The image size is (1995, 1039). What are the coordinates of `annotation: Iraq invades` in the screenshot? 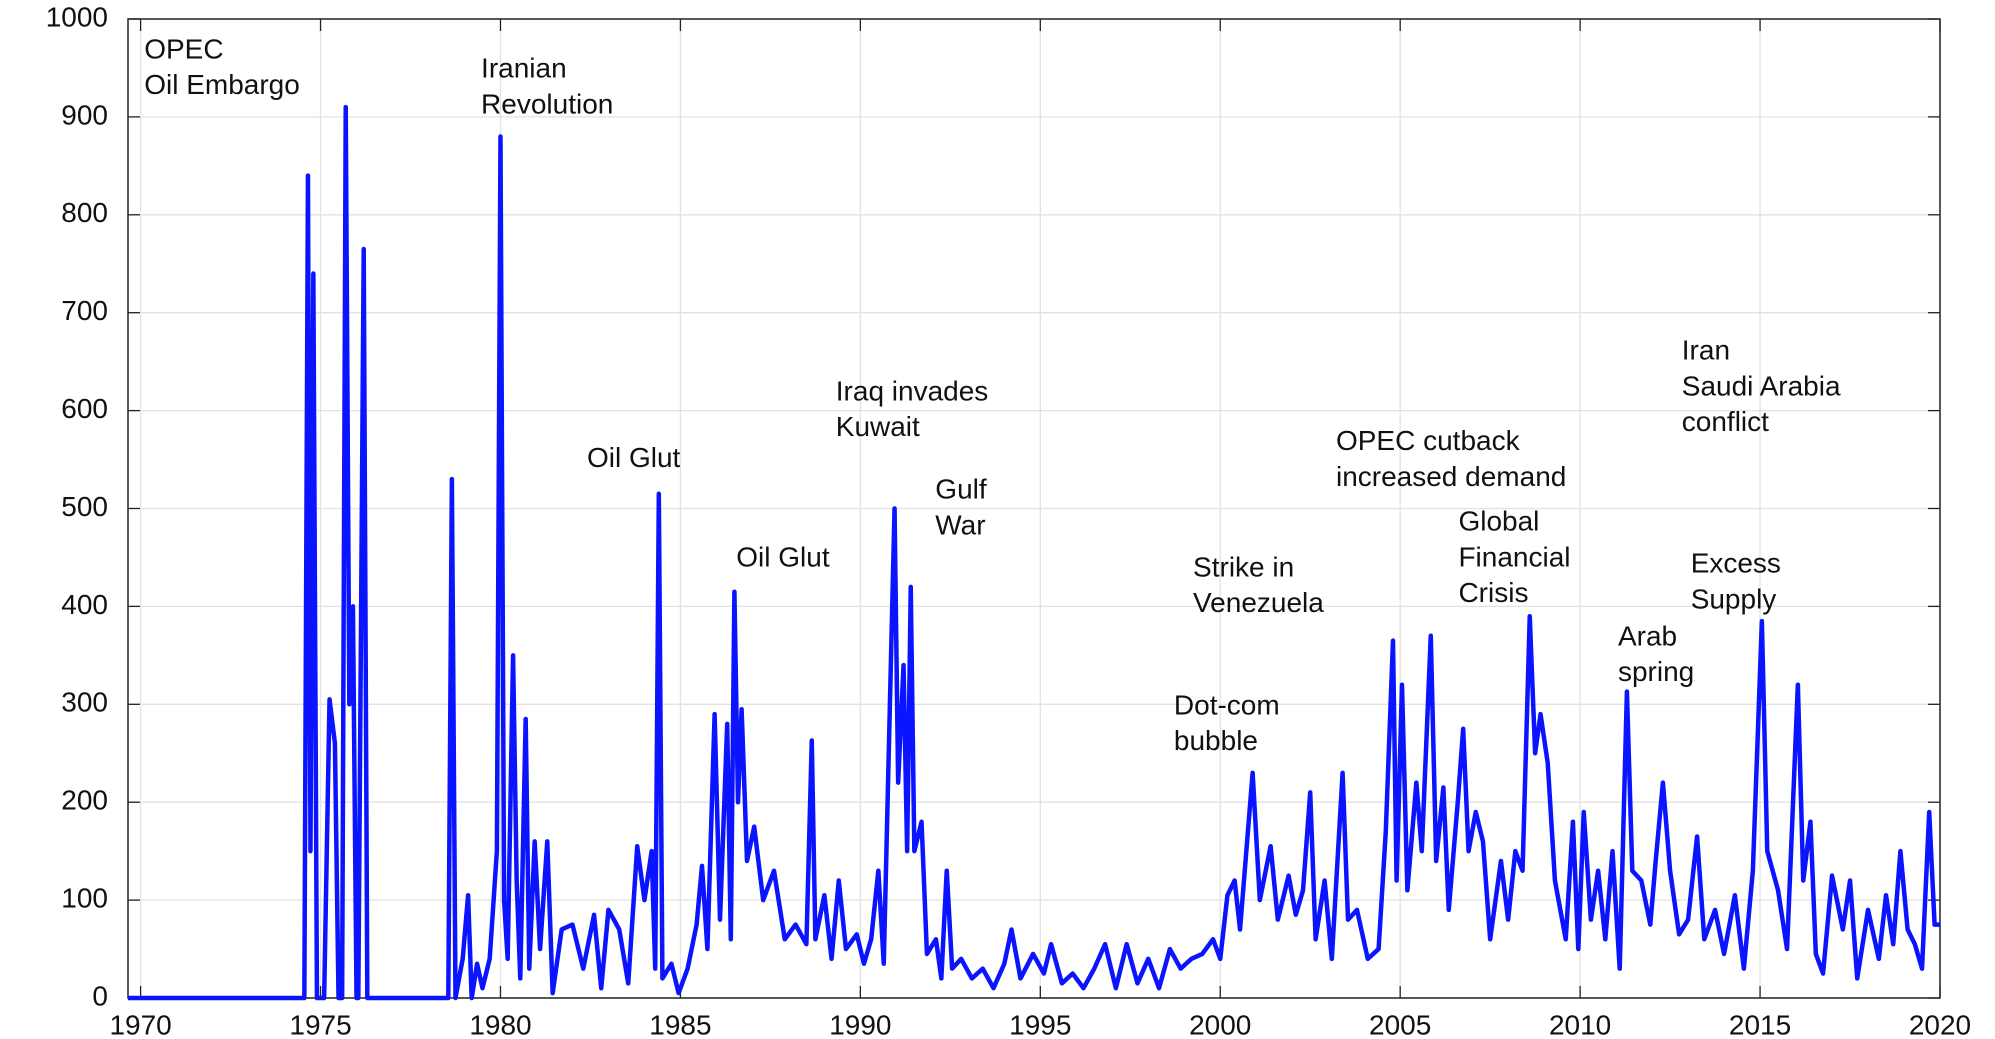 It's located at (912, 390).